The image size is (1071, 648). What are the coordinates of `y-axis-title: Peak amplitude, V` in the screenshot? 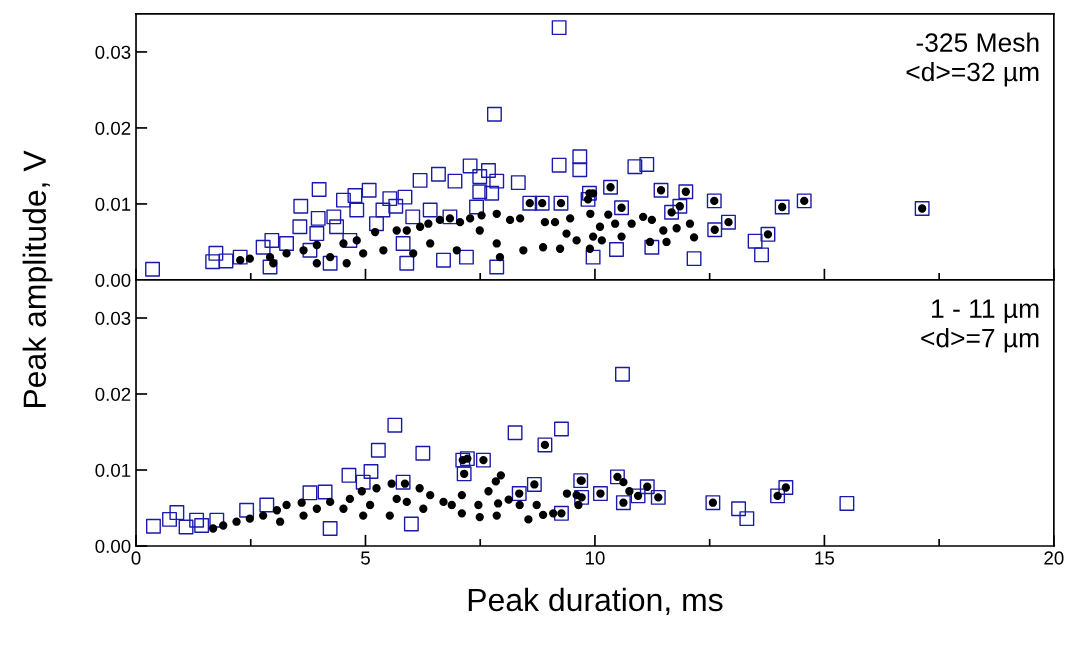 It's located at (37, 278).